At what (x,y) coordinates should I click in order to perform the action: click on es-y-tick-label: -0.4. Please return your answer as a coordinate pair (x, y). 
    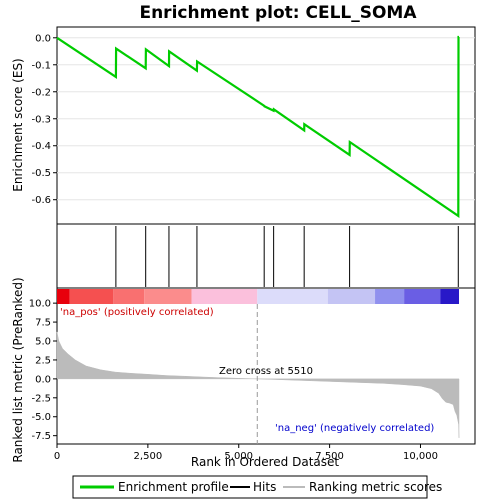
    Looking at the image, I should click on (41, 146).